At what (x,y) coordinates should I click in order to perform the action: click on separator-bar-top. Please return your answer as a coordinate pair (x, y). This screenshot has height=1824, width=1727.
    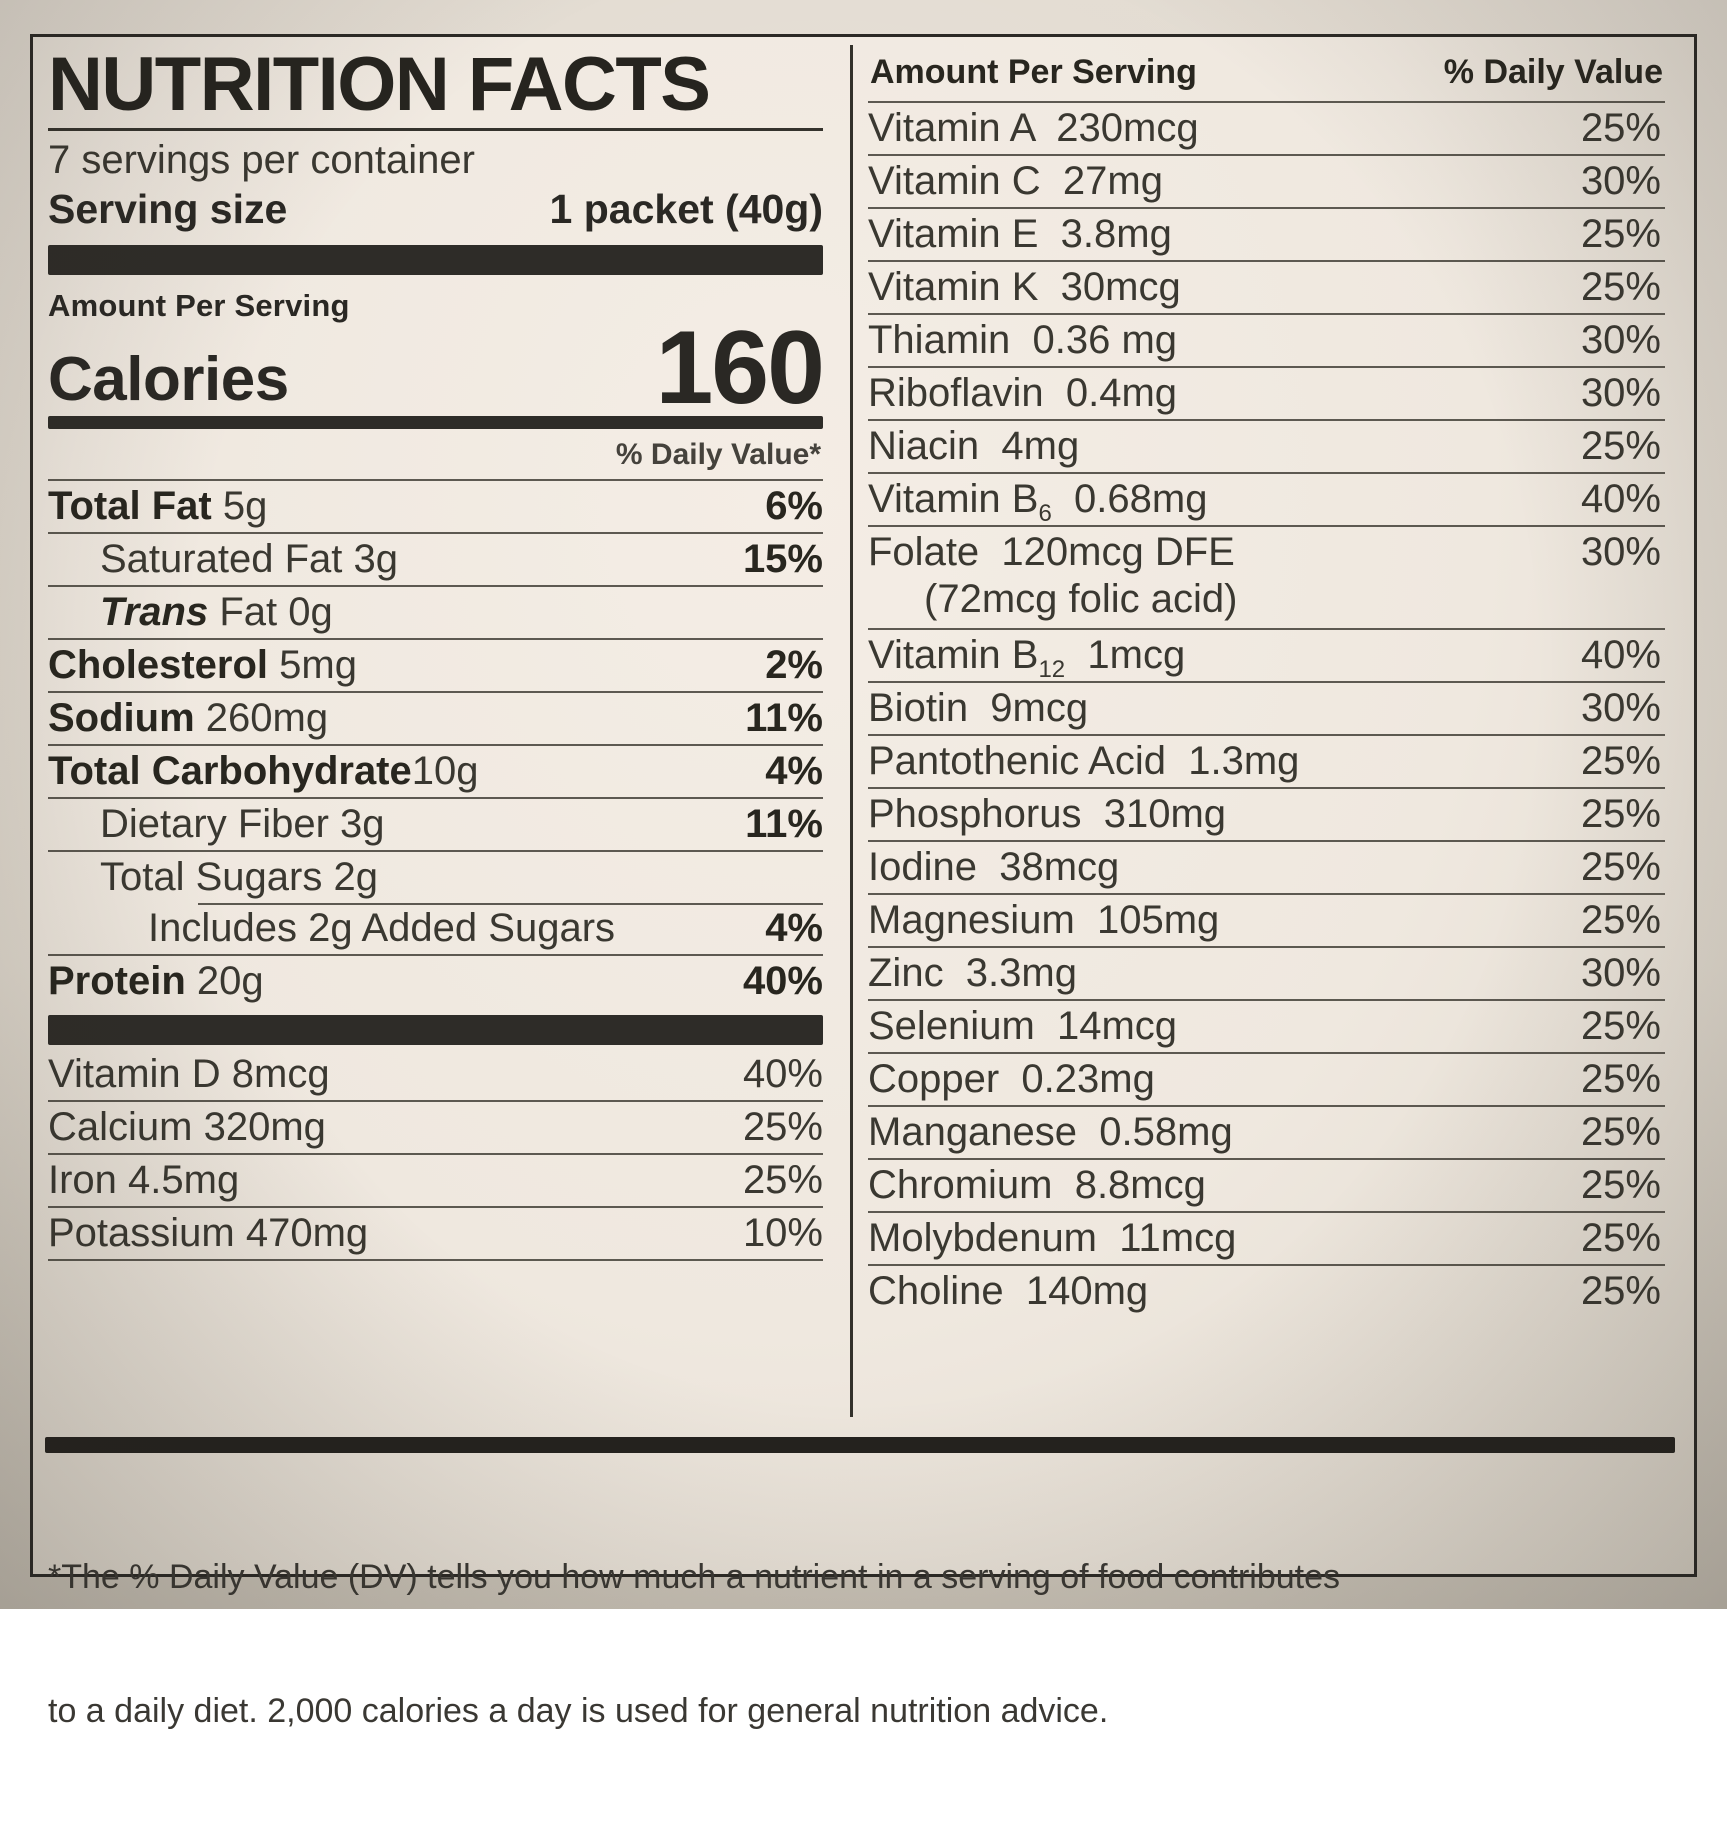
    Looking at the image, I should click on (435, 260).